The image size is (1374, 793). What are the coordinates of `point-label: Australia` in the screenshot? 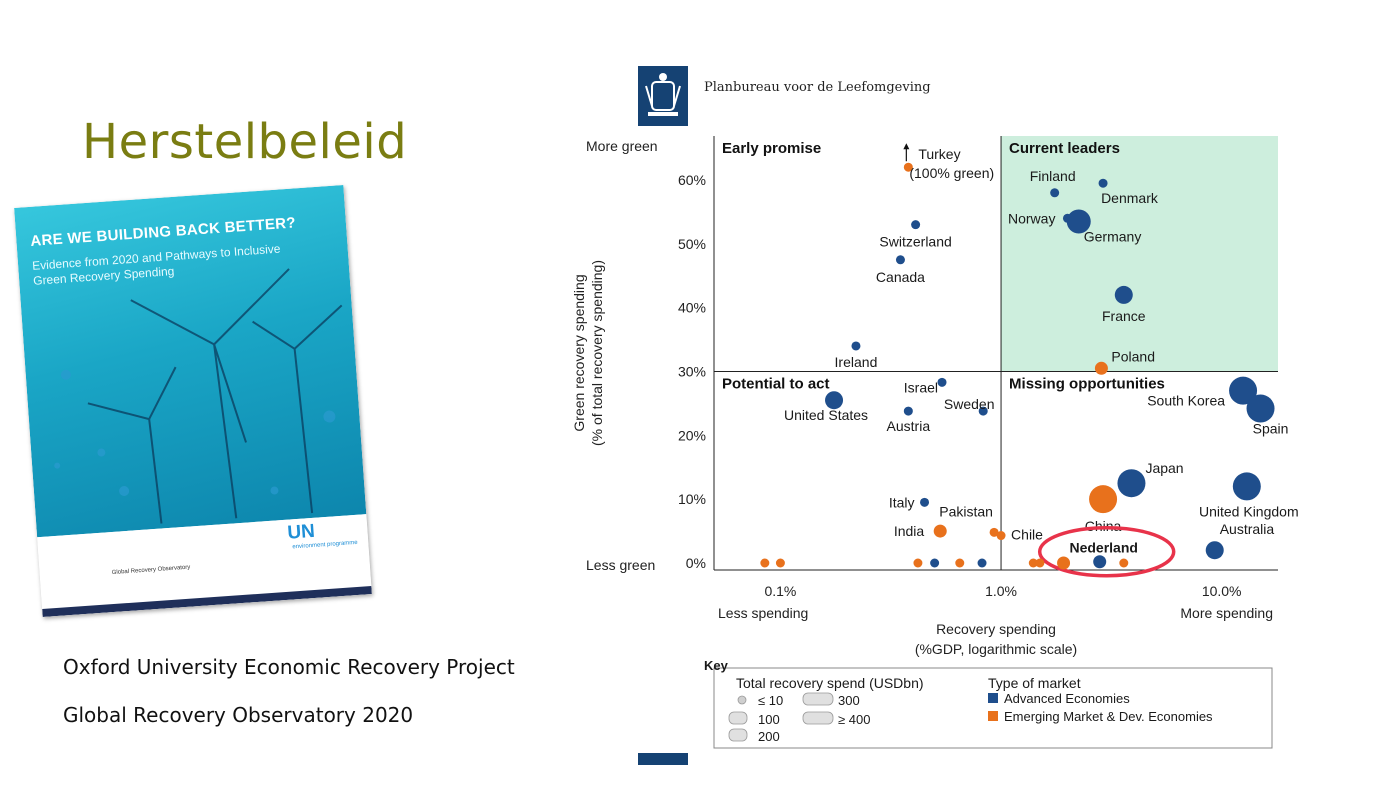 It's located at (1247, 529).